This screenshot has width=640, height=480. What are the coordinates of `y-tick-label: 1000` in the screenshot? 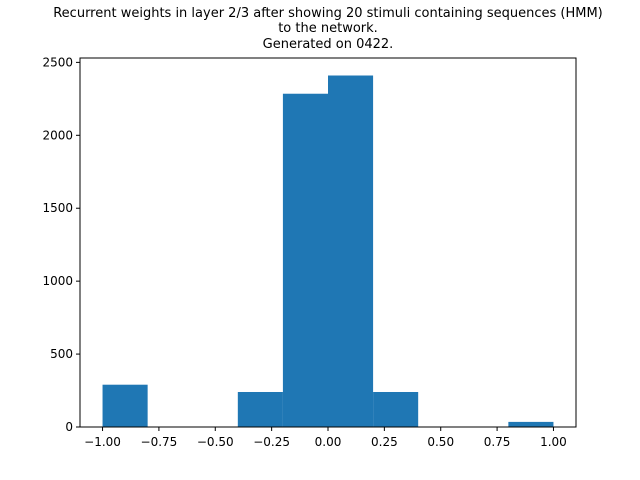 It's located at (57, 281).